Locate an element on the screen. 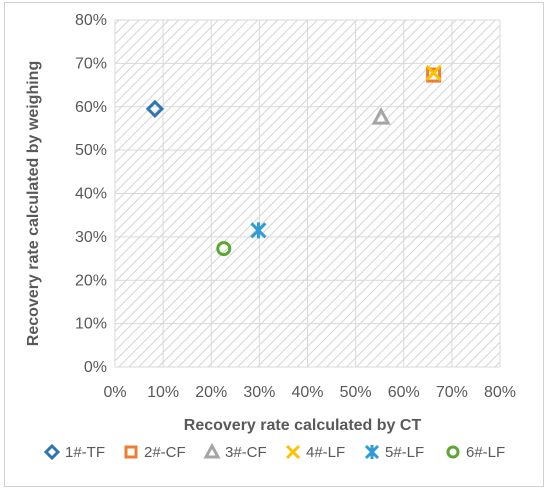  y-axis-ticks: 0% 10% 20% 30% 40% 50% 60% 70% 80% is located at coordinates (91, 194).